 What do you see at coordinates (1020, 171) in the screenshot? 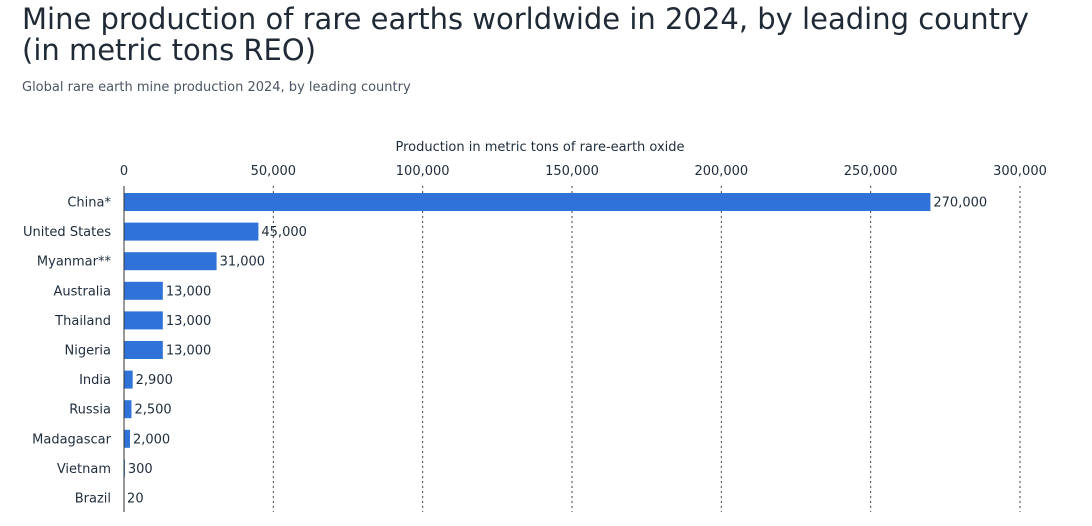
I see `x-tick-label: 300,000` at bounding box center [1020, 171].